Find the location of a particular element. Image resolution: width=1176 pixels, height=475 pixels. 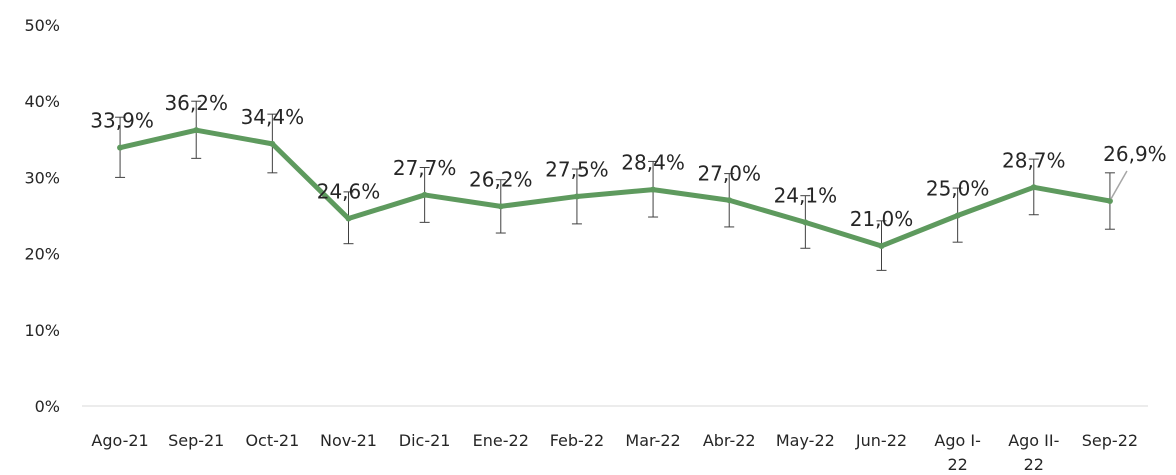

data-label: 26,9% is located at coordinates (1135, 154).